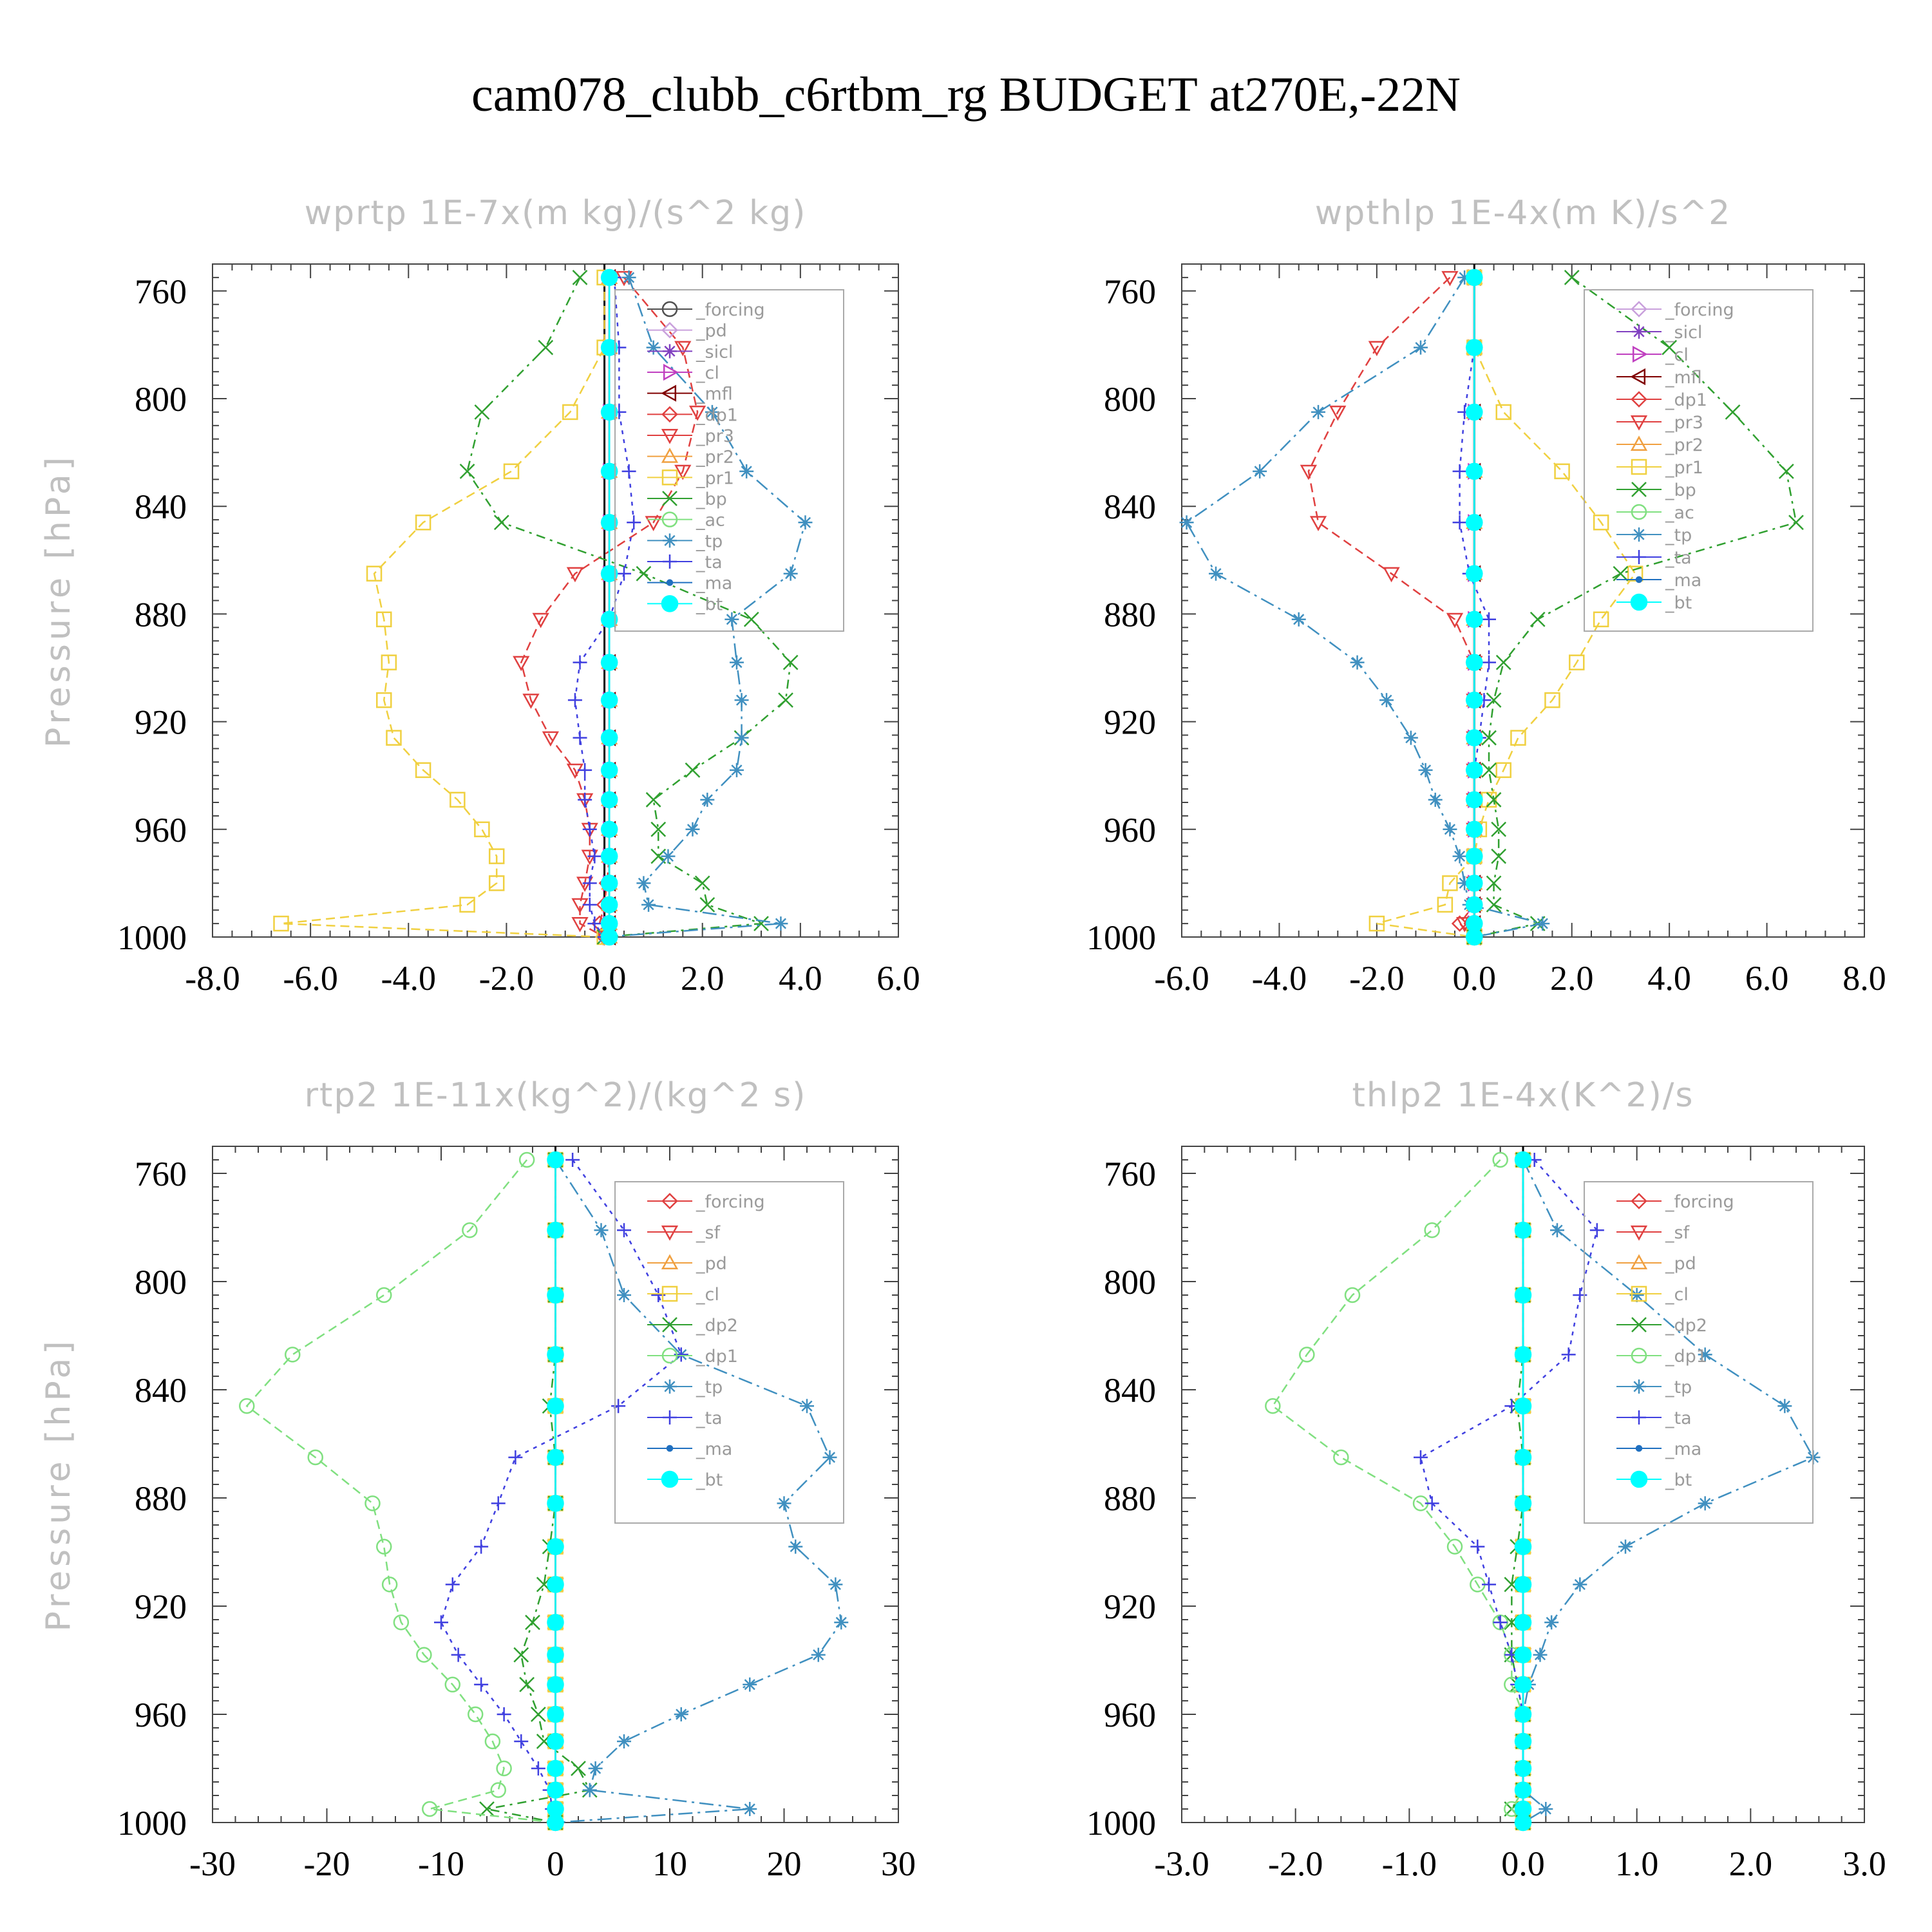  Describe the element at coordinates (441, 1863) in the screenshot. I see `x-tick-label: -10` at that location.